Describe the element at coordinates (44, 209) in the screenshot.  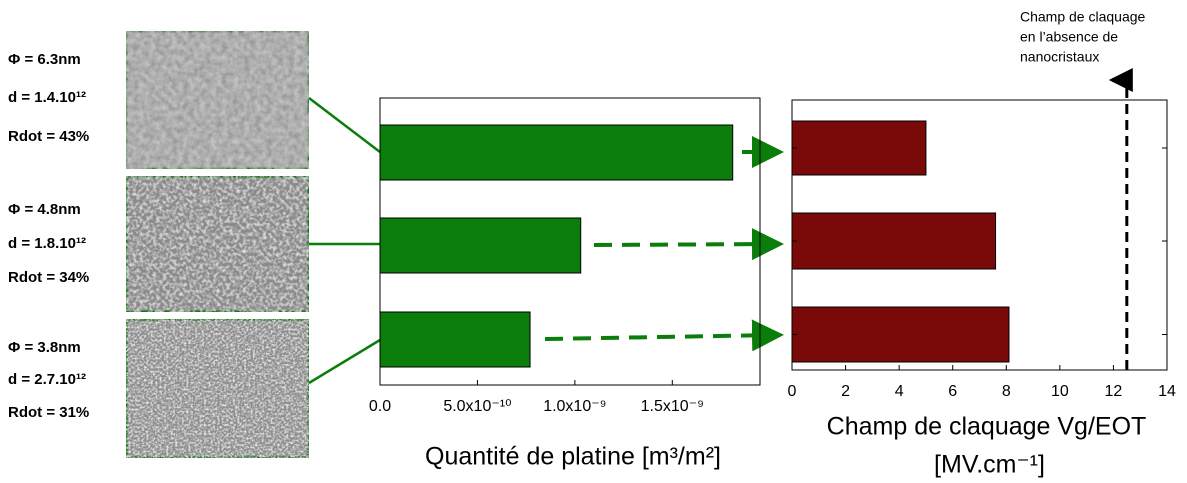
I see `sample-label: Φ = 4.8nm` at that location.